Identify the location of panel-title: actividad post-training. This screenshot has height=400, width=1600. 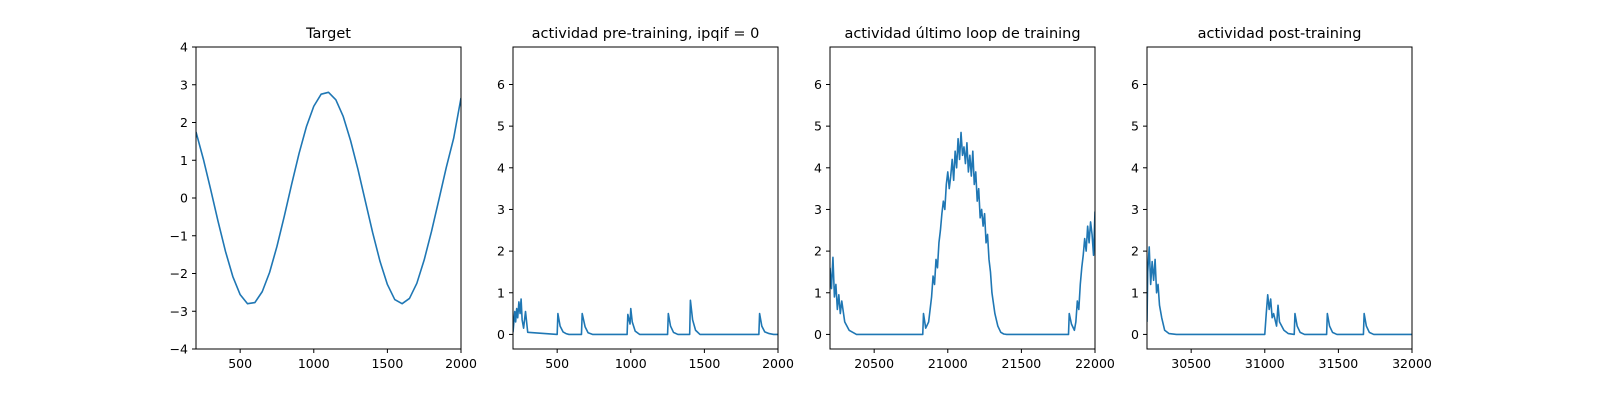
(1280, 34).